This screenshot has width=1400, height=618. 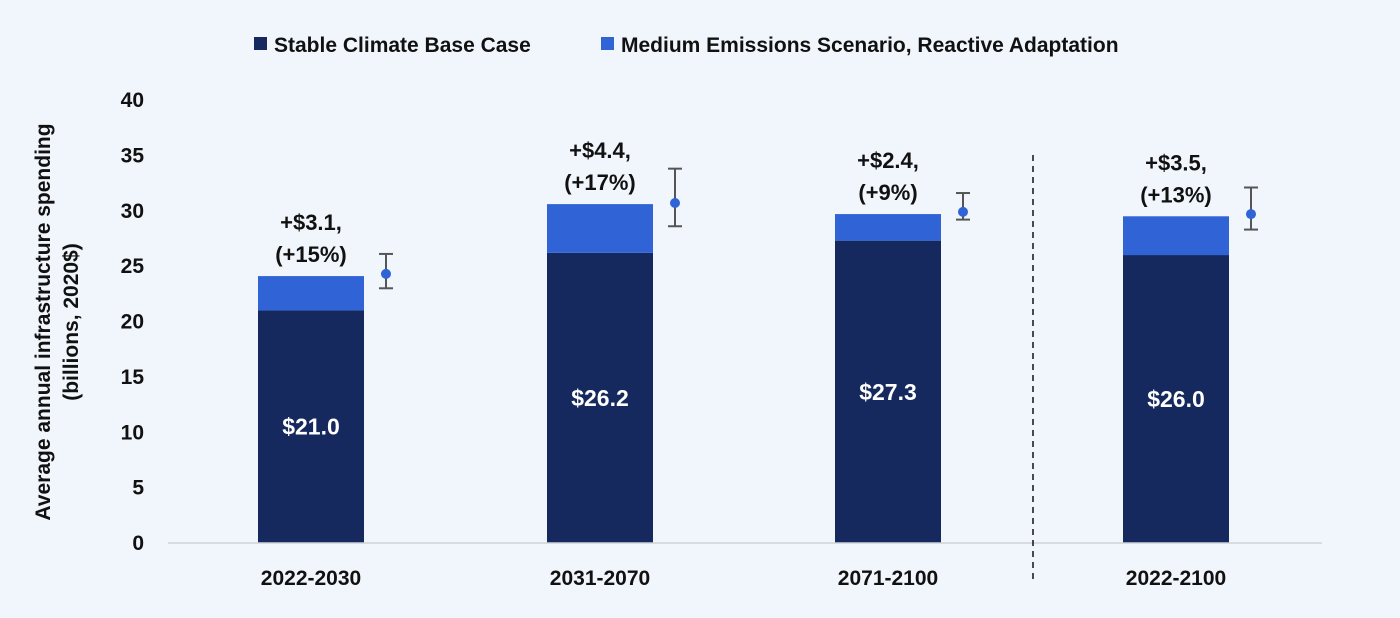 I want to click on y-tick-label: 35, so click(x=133, y=155).